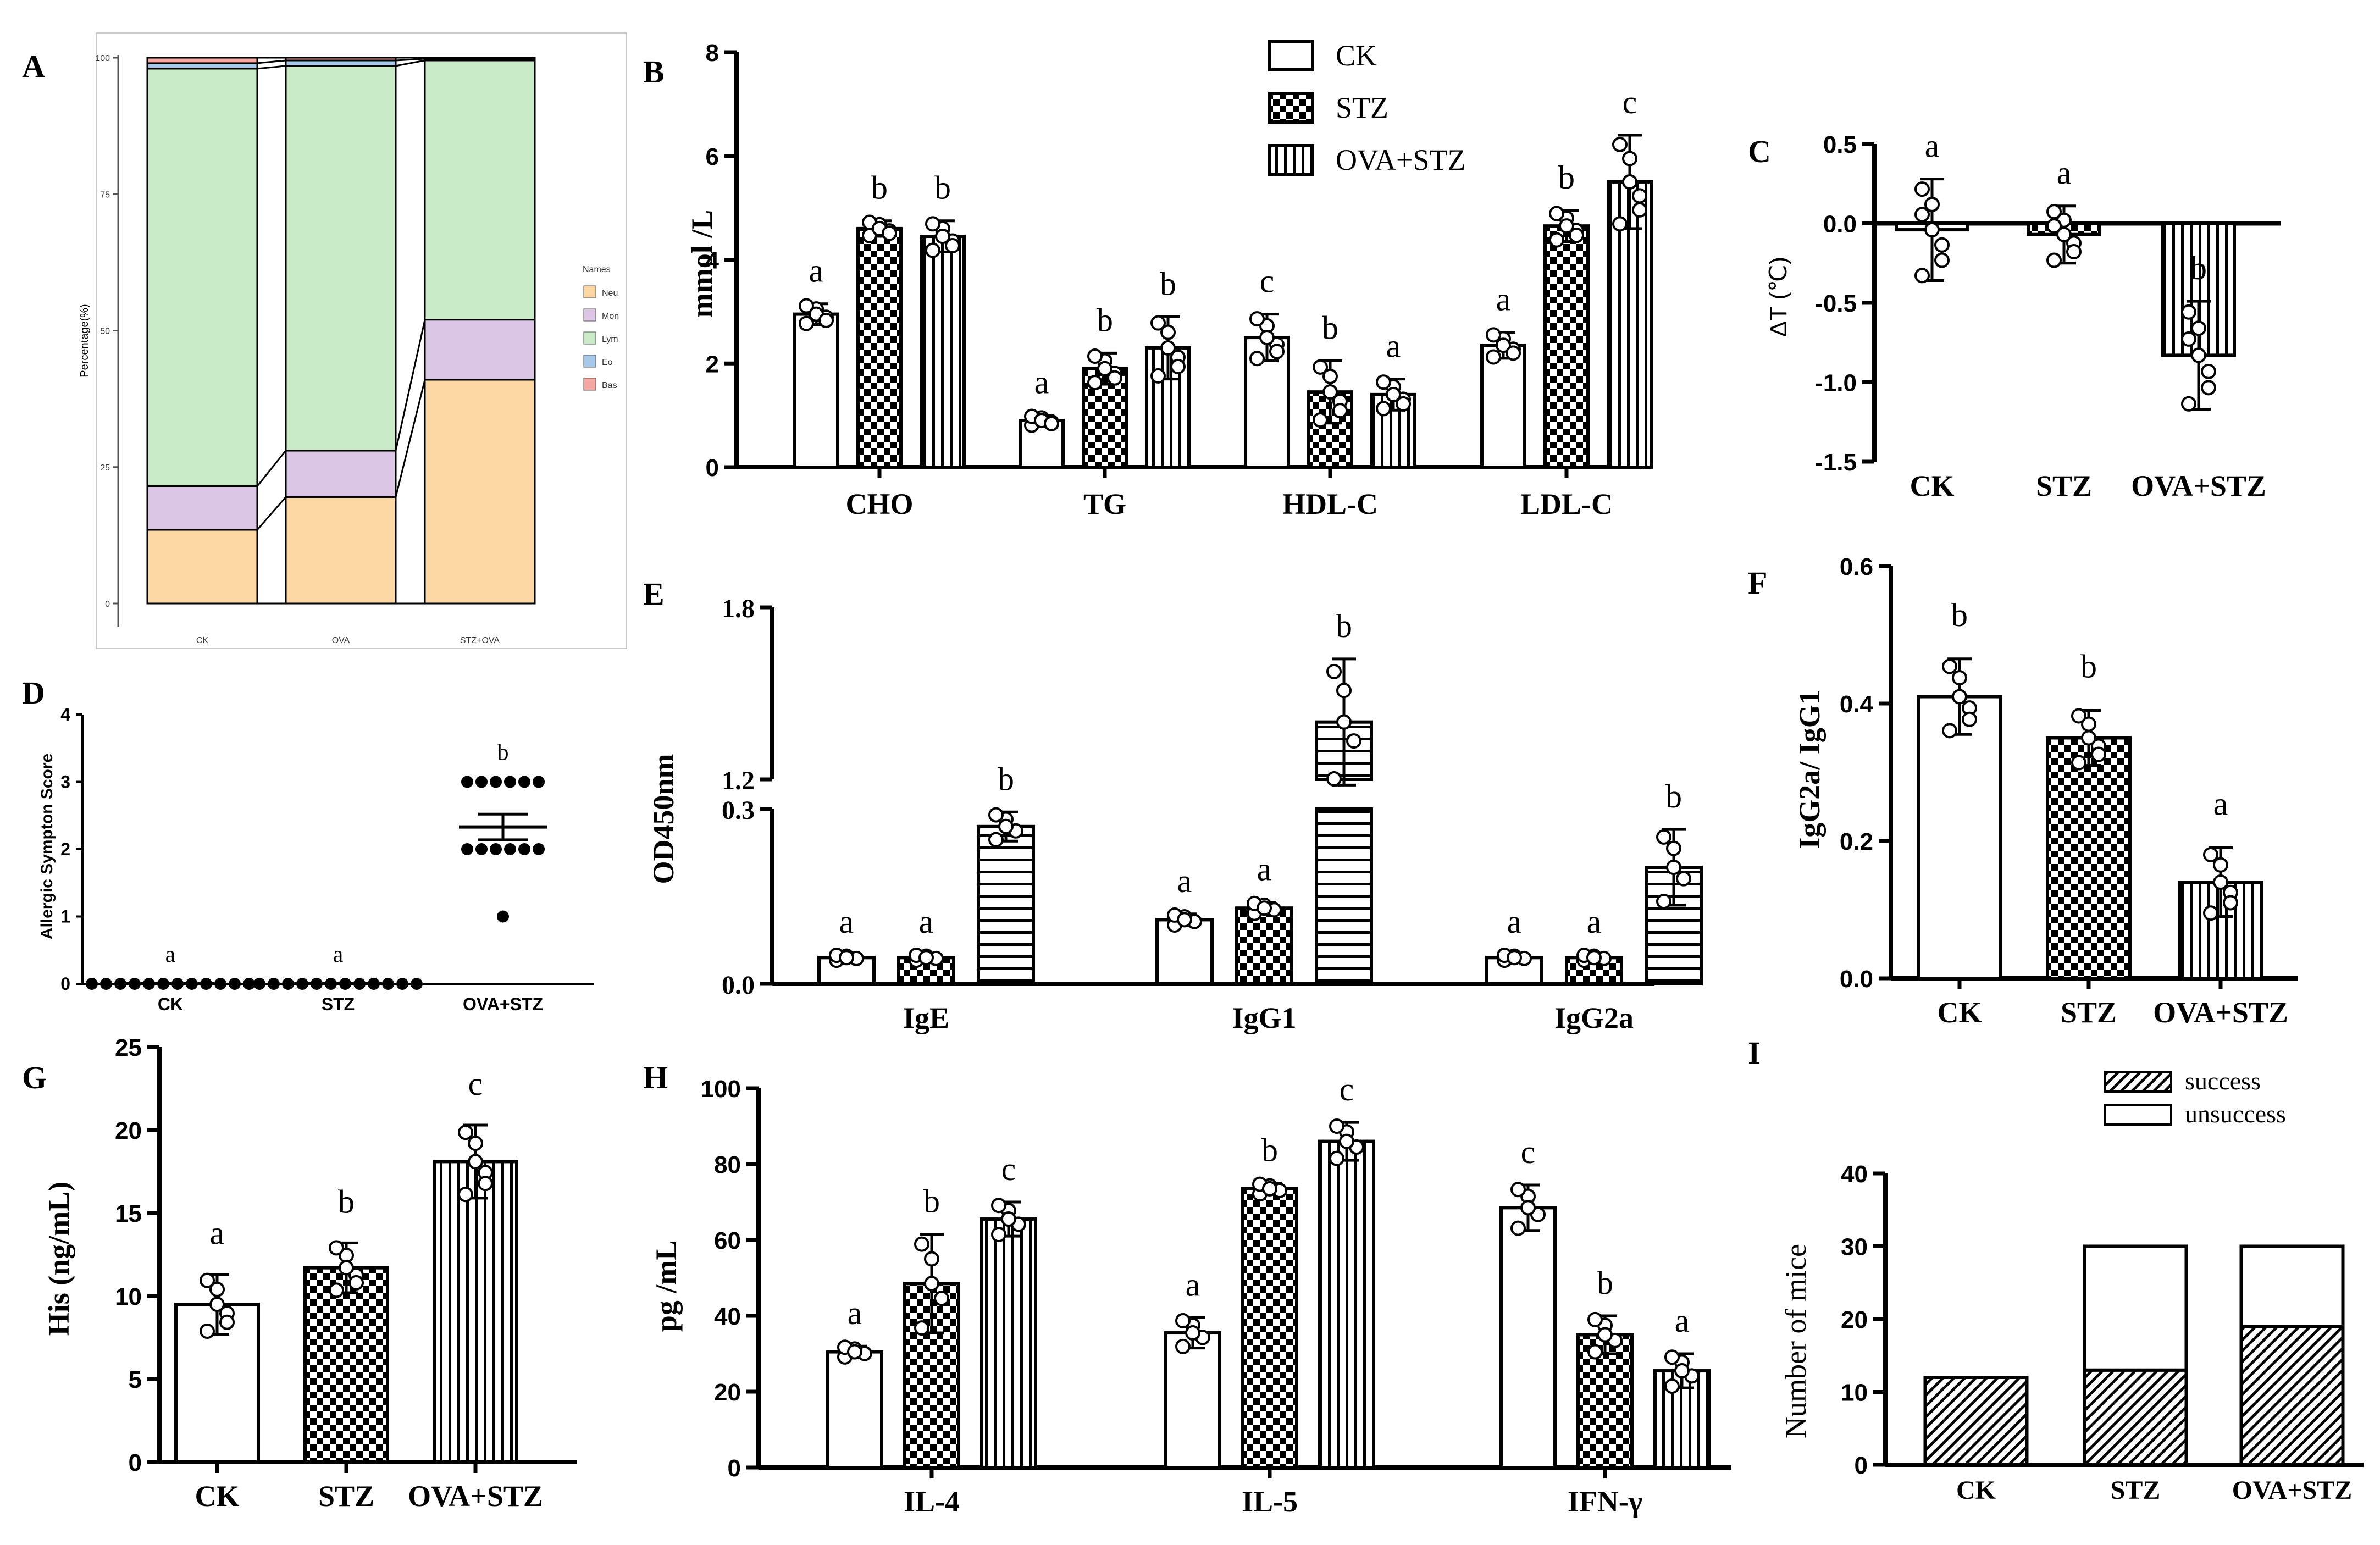 Image resolution: width=2380 pixels, height=1545 pixels. What do you see at coordinates (2135, 1308) in the screenshot?
I see `panel-i-bar-unsuccess` at bounding box center [2135, 1308].